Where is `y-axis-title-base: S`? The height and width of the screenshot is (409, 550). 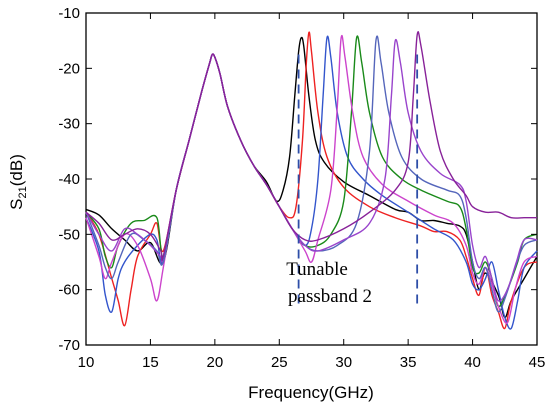
y-axis-title-base: S is located at coordinates (16, 204).